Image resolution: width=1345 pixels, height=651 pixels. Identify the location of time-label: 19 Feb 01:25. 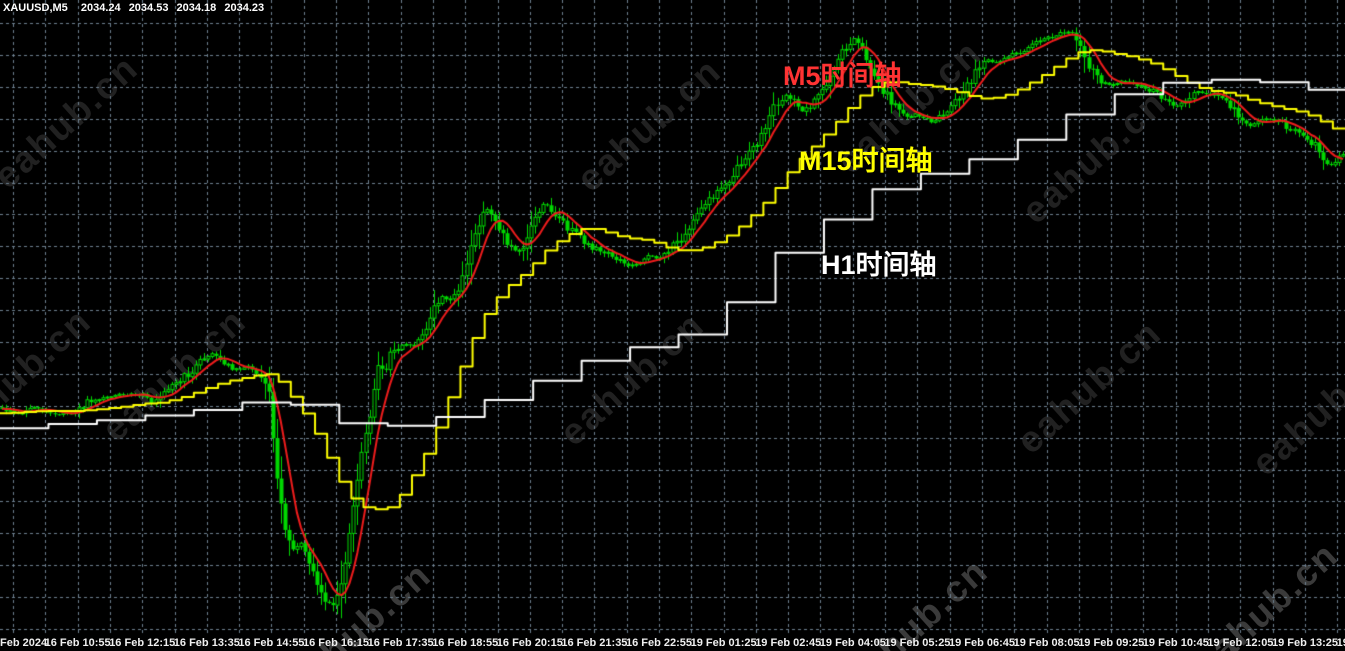
(723, 643).